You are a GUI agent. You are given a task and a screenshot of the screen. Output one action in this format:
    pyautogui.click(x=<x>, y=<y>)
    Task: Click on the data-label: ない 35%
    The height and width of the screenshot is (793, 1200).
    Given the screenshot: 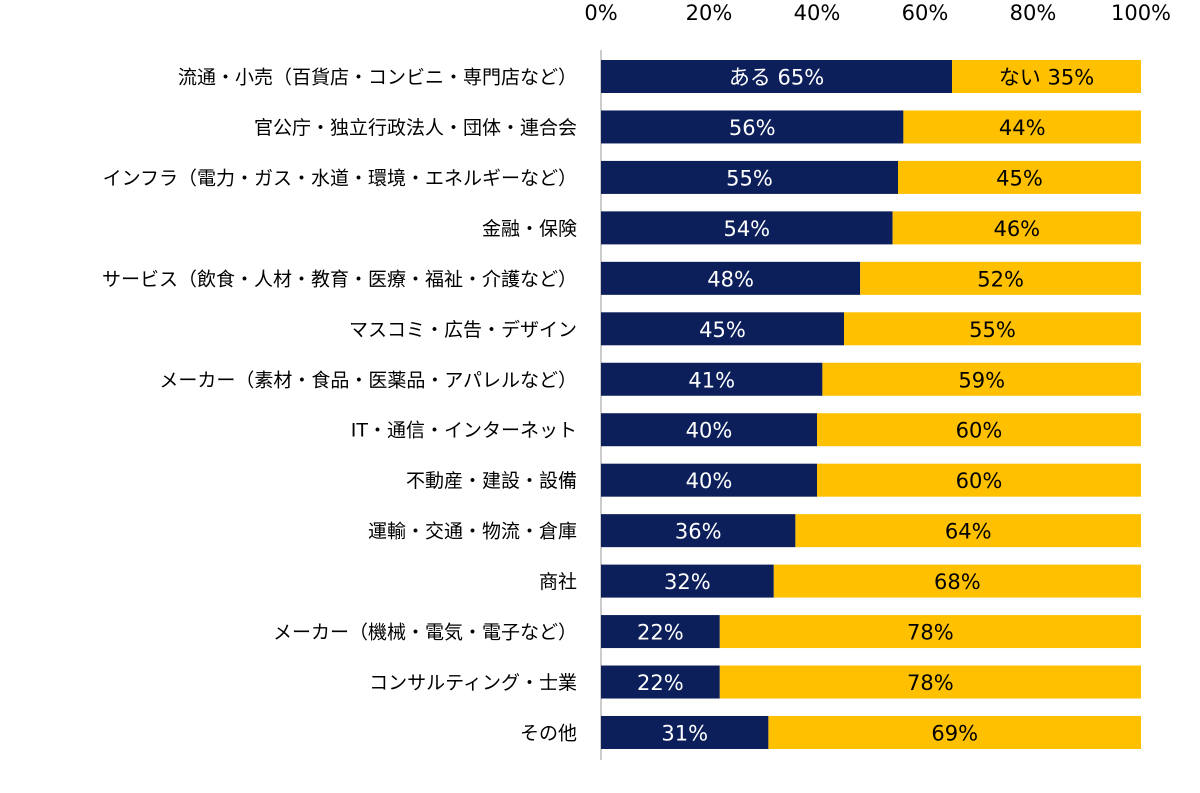 What is the action you would take?
    pyautogui.click(x=1046, y=78)
    